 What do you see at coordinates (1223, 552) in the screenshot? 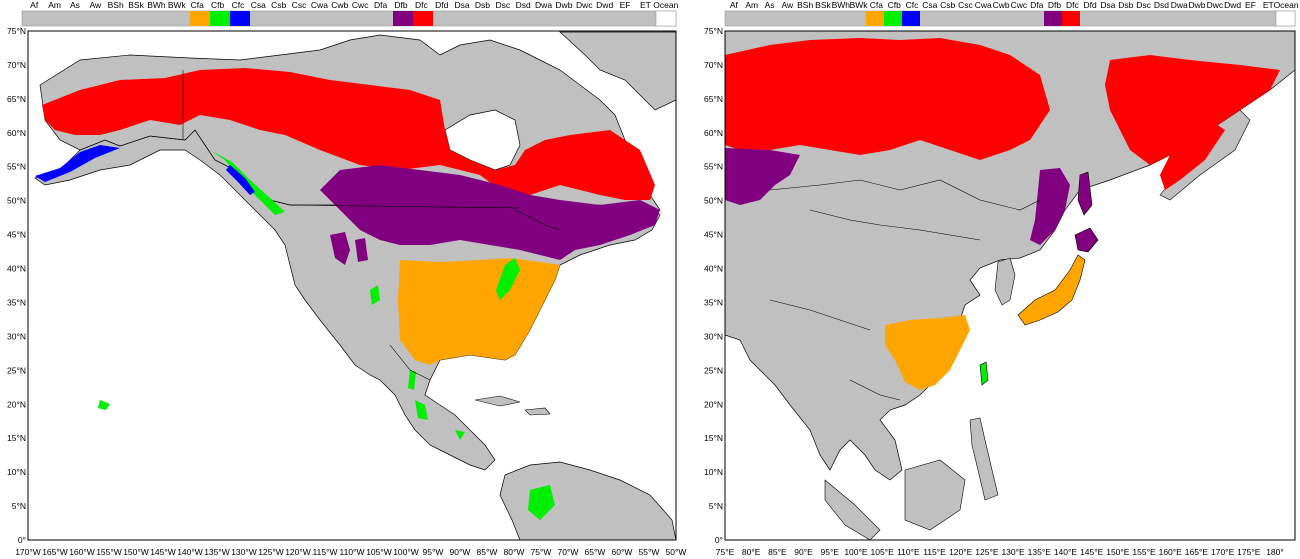
I see `lon-label: 170°E` at bounding box center [1223, 552].